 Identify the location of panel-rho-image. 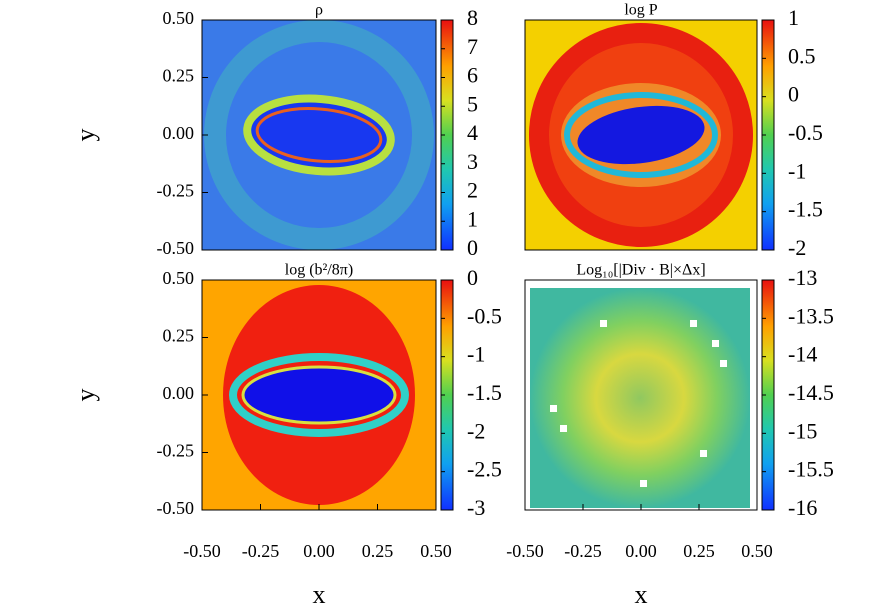
(319, 135).